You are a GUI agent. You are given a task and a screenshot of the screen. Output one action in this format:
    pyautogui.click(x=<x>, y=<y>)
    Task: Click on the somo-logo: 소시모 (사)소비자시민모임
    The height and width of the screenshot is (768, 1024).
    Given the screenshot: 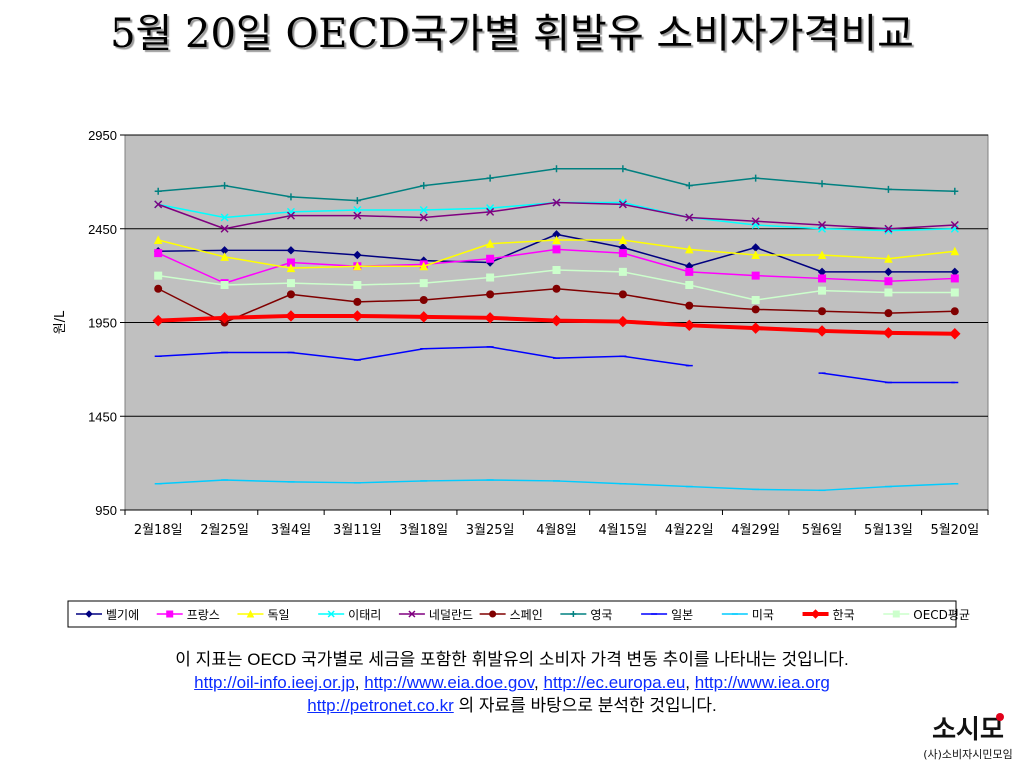 What is the action you would take?
    pyautogui.click(x=968, y=737)
    